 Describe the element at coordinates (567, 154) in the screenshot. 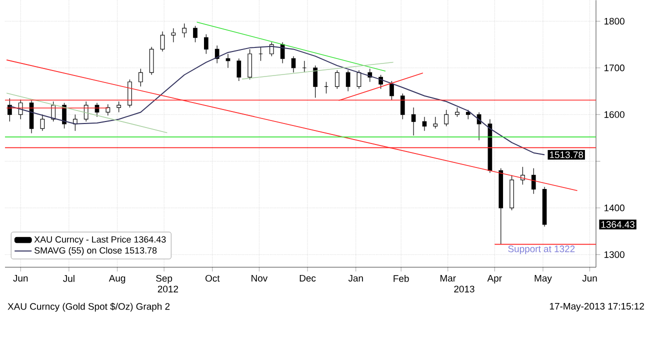

I see `data-label: 1513.78` at that location.